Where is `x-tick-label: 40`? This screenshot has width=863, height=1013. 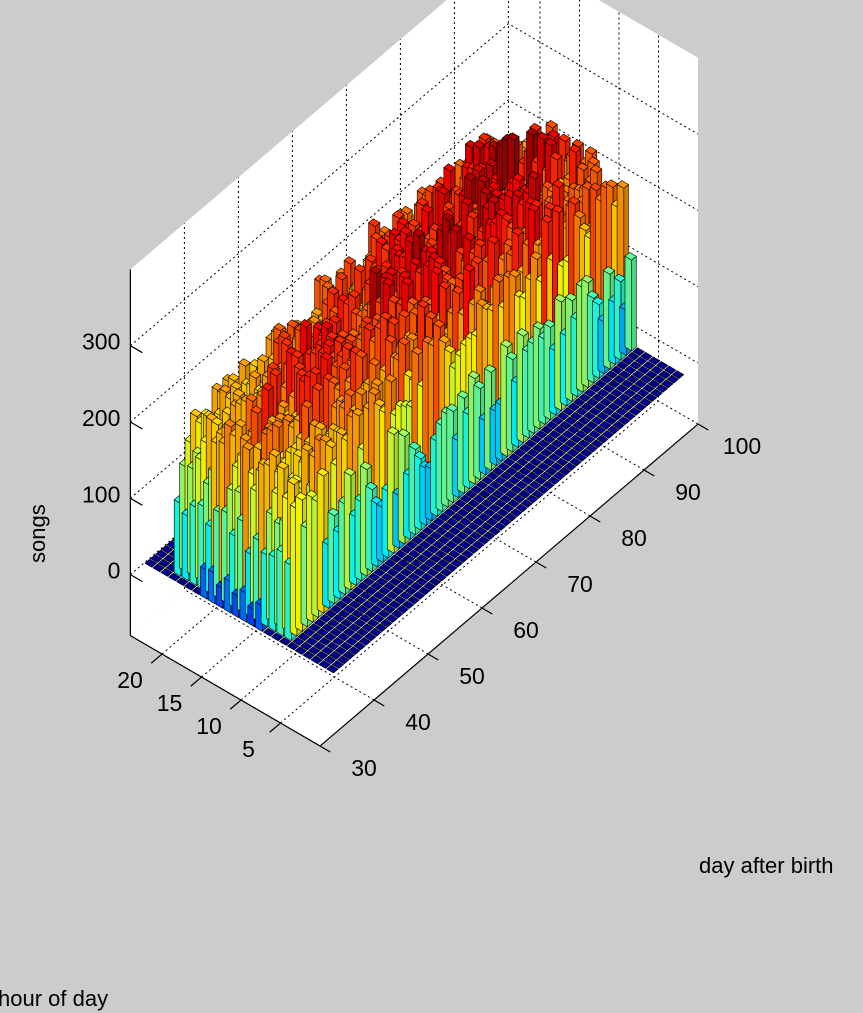 x-tick-label: 40 is located at coordinates (418, 722).